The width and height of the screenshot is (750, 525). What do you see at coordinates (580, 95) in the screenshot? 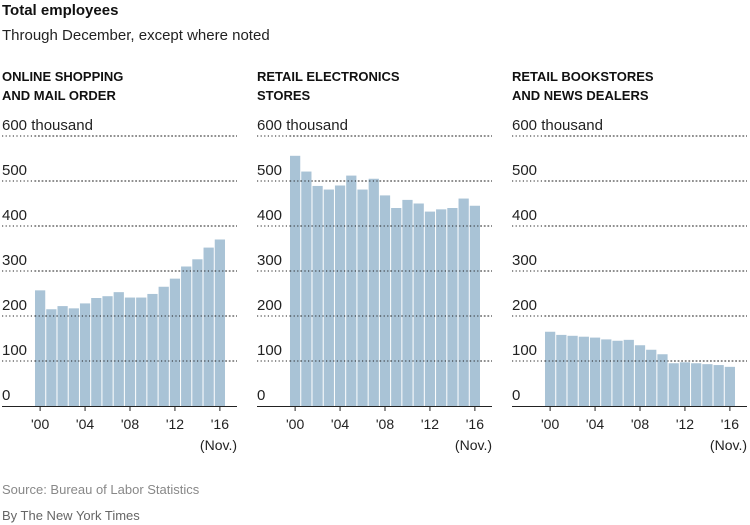
I see `panel-title-line: AND NEWS DEALERS` at bounding box center [580, 95].